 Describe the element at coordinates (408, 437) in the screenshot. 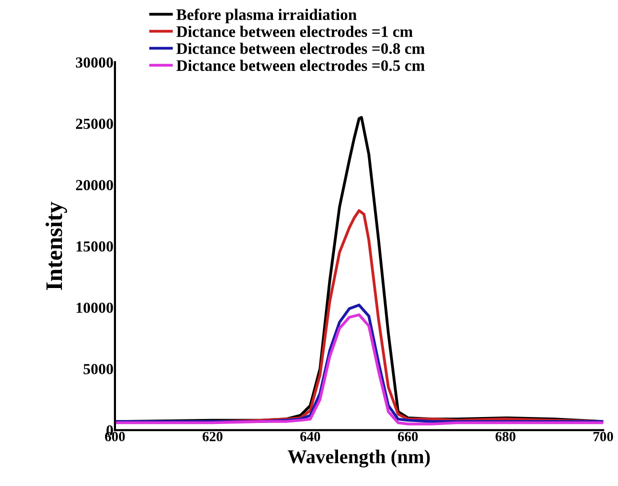

I see `x-tick-label: 660` at that location.